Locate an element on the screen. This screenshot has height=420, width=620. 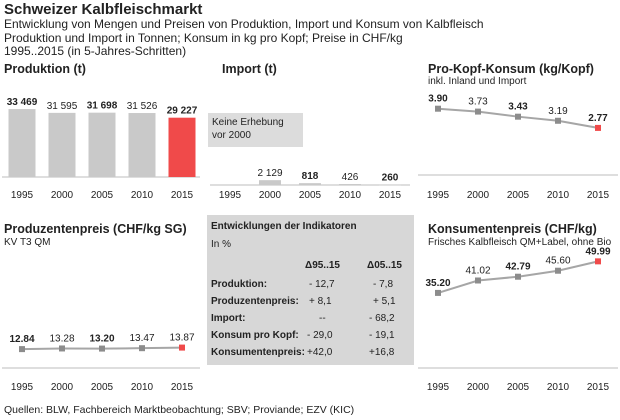
indikatoren-row-d2: +16,8 is located at coordinates (382, 352).